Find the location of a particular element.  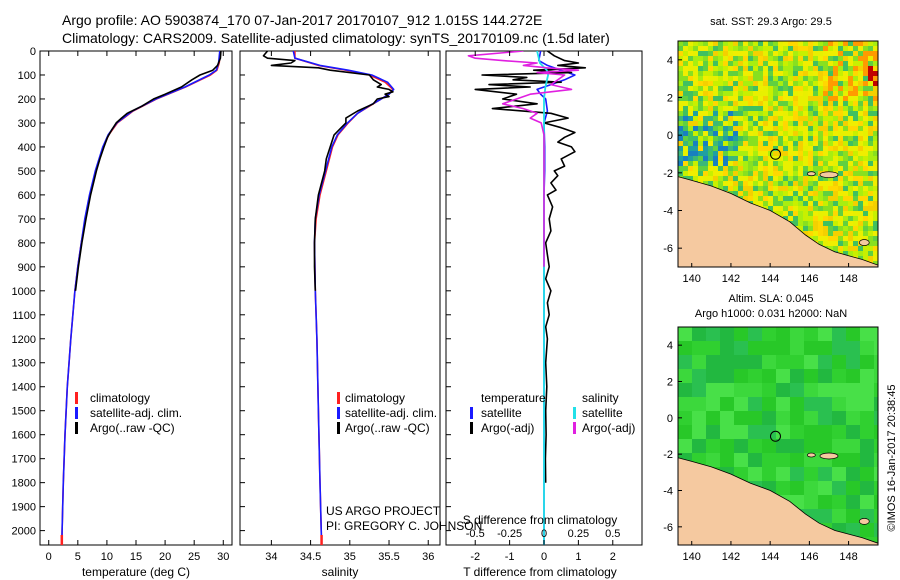

legend-label: climatology is located at coordinates (120, 398).